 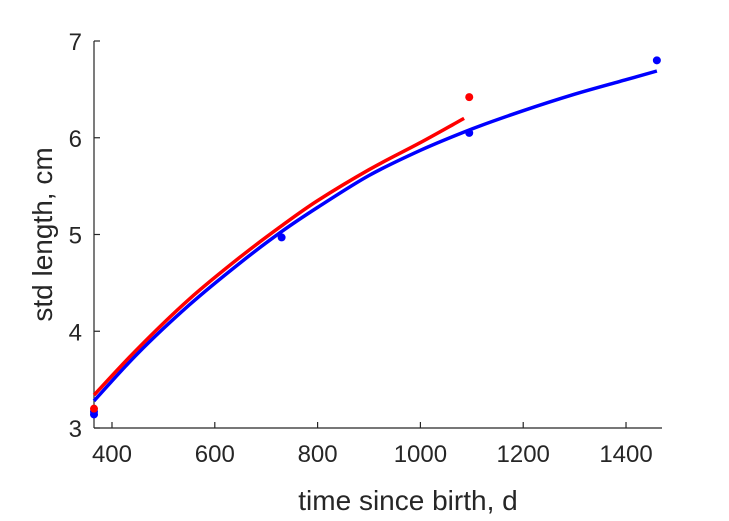 I want to click on y-tick-label: 3, so click(x=75, y=429).